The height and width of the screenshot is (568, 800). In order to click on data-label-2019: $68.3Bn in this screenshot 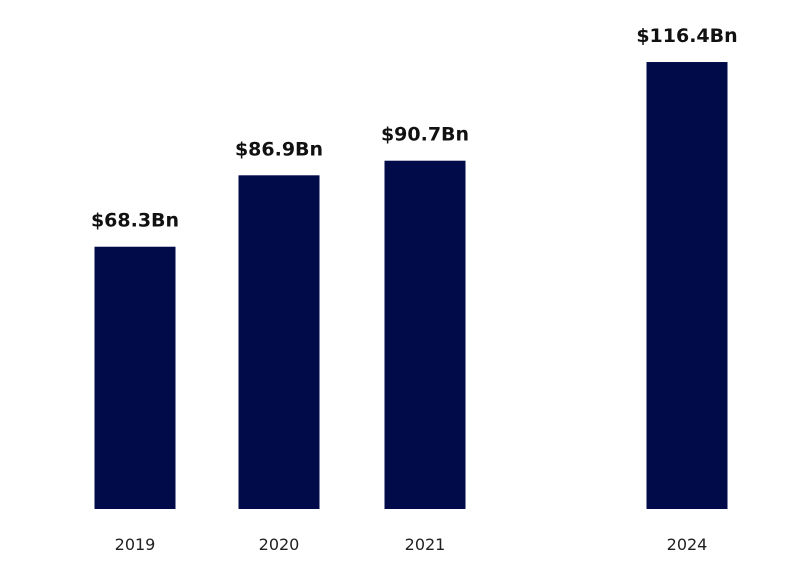, I will do `click(135, 221)`.